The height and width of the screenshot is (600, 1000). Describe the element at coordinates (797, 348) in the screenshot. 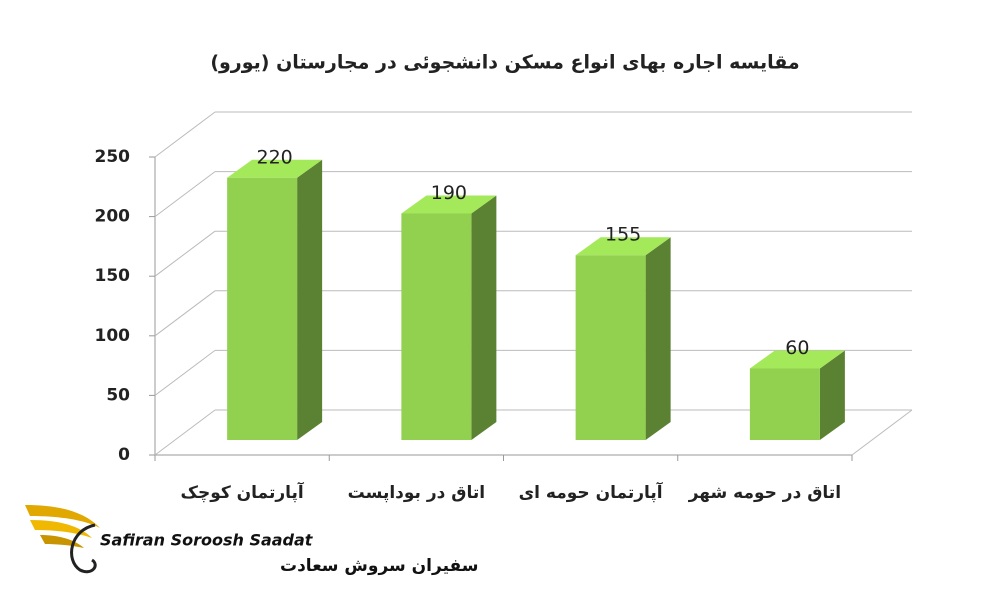

I see `value-label: 60` at that location.